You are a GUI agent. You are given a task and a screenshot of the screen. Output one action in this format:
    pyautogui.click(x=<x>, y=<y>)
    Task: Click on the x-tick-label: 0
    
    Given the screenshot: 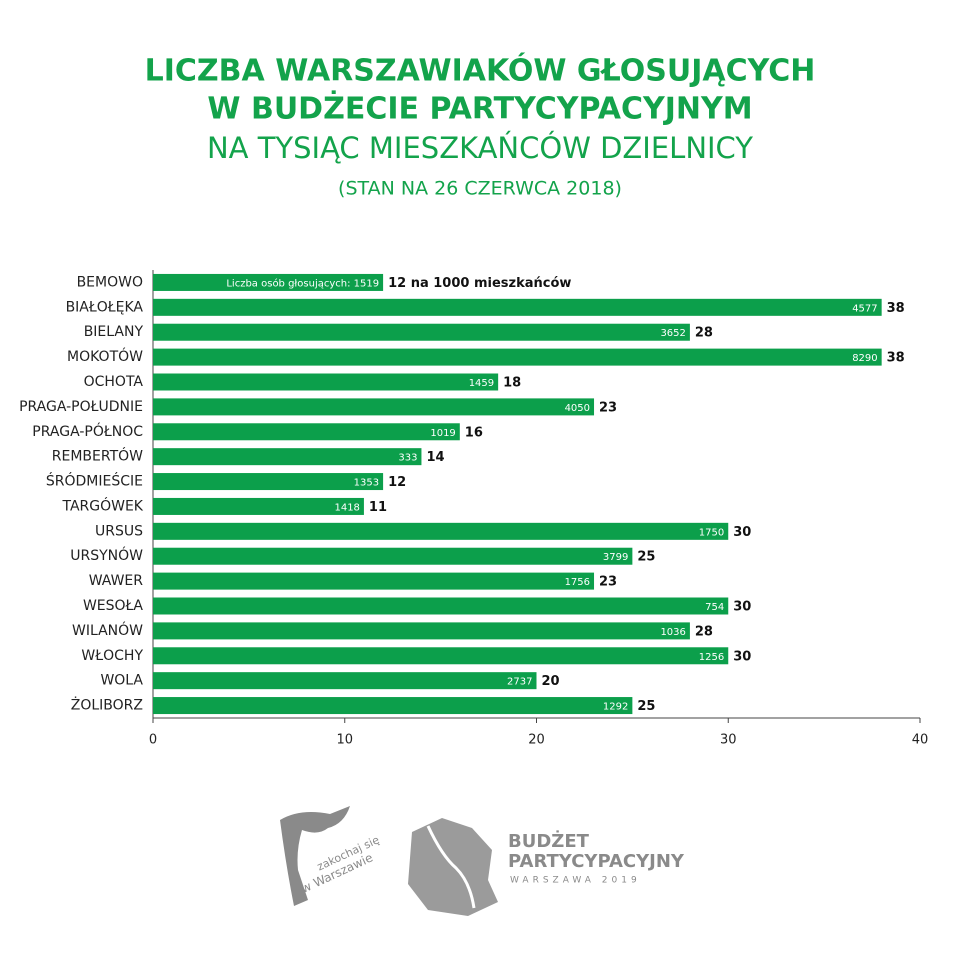 What is the action you would take?
    pyautogui.click(x=153, y=740)
    